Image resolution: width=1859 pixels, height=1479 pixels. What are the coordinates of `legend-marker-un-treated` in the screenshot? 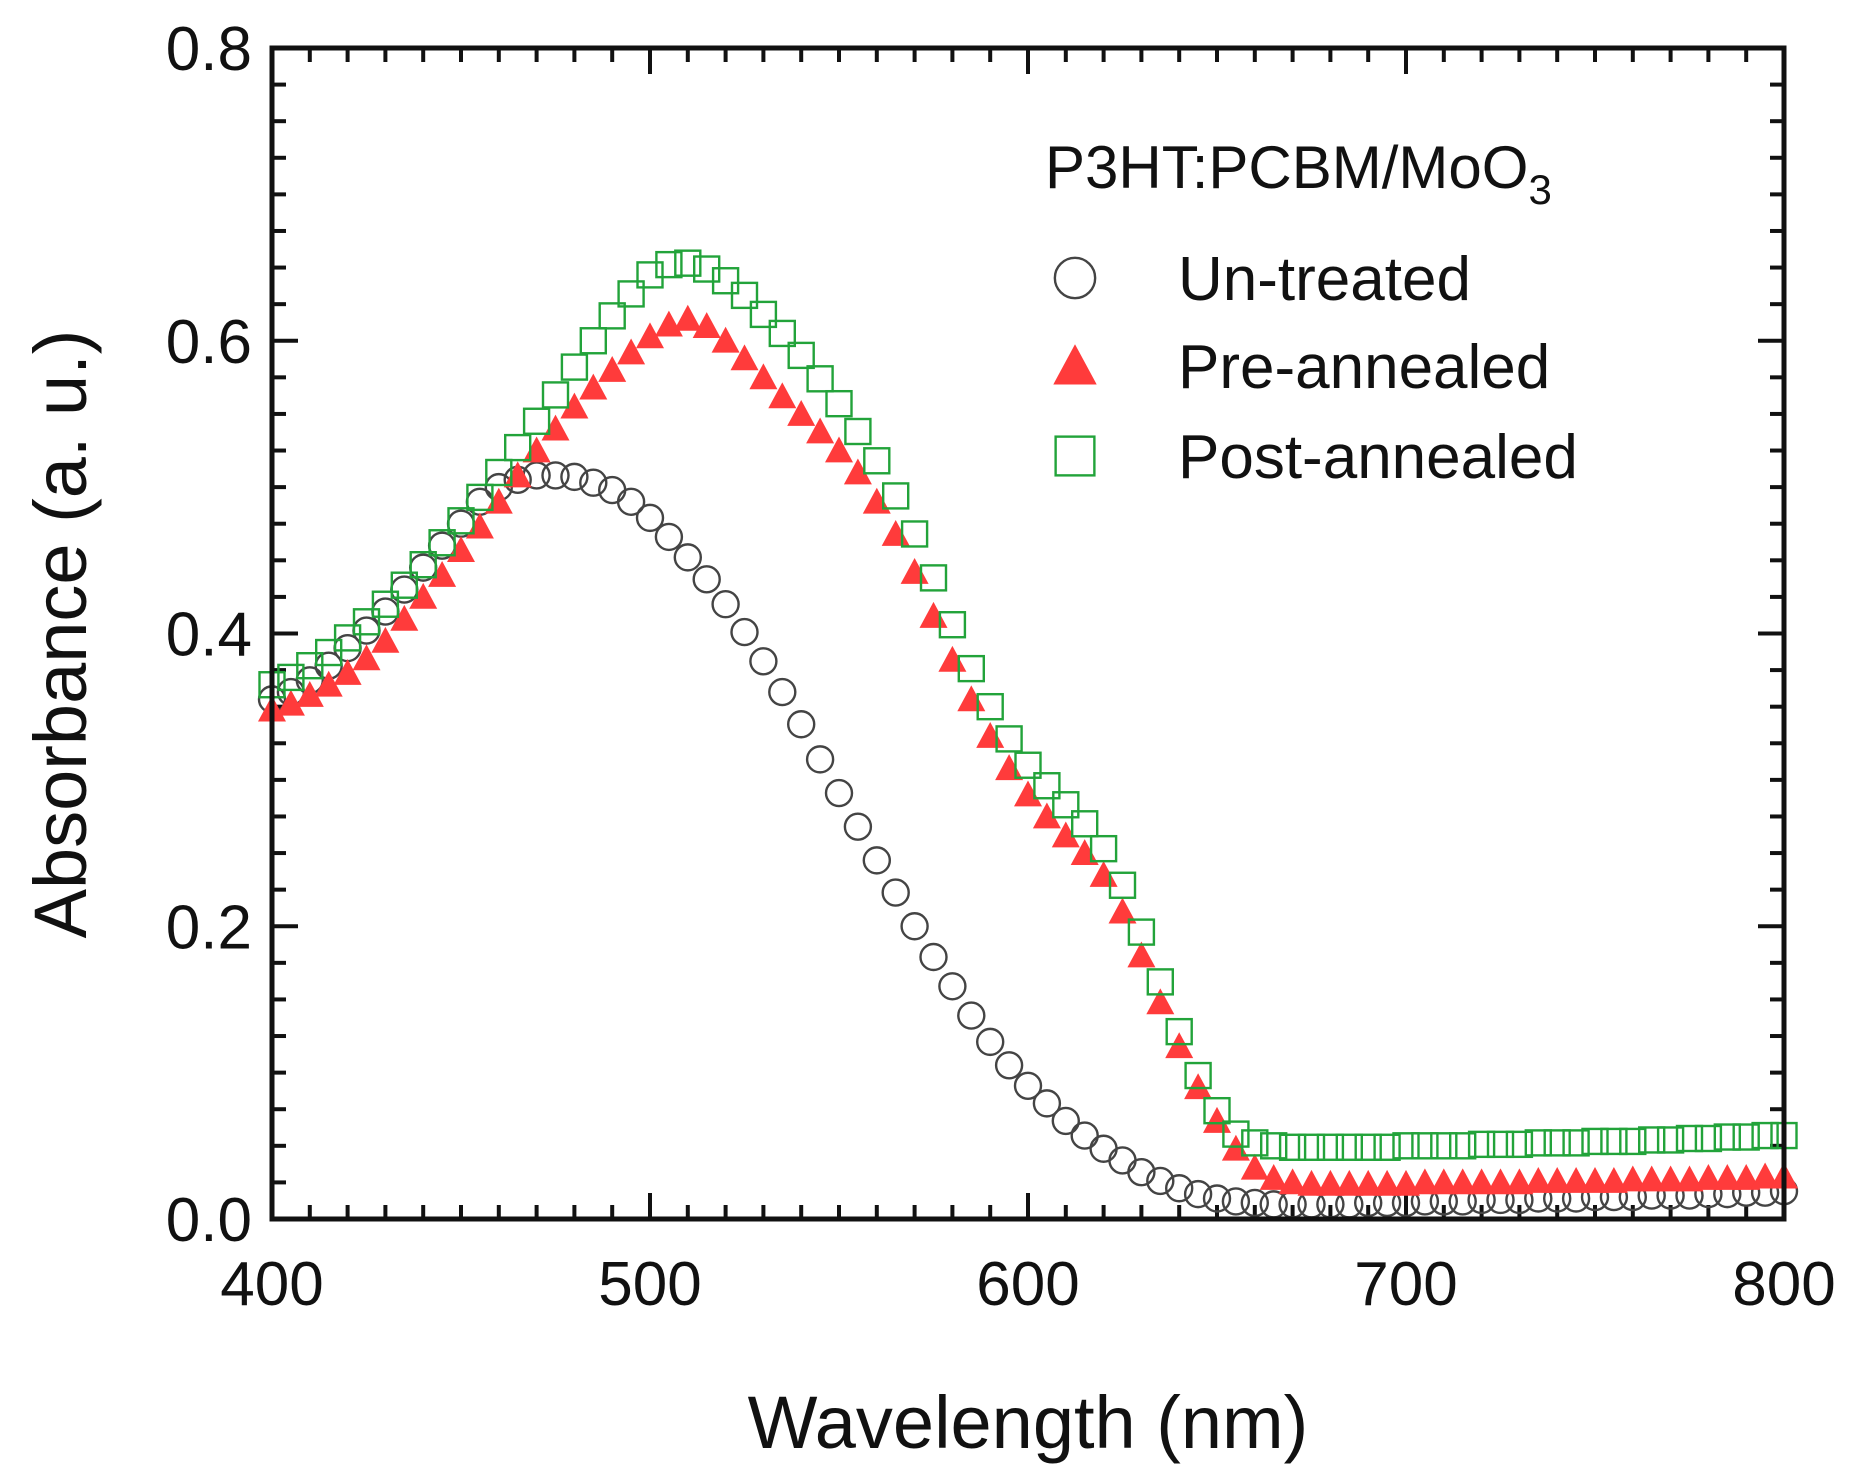 It's located at (1075, 278).